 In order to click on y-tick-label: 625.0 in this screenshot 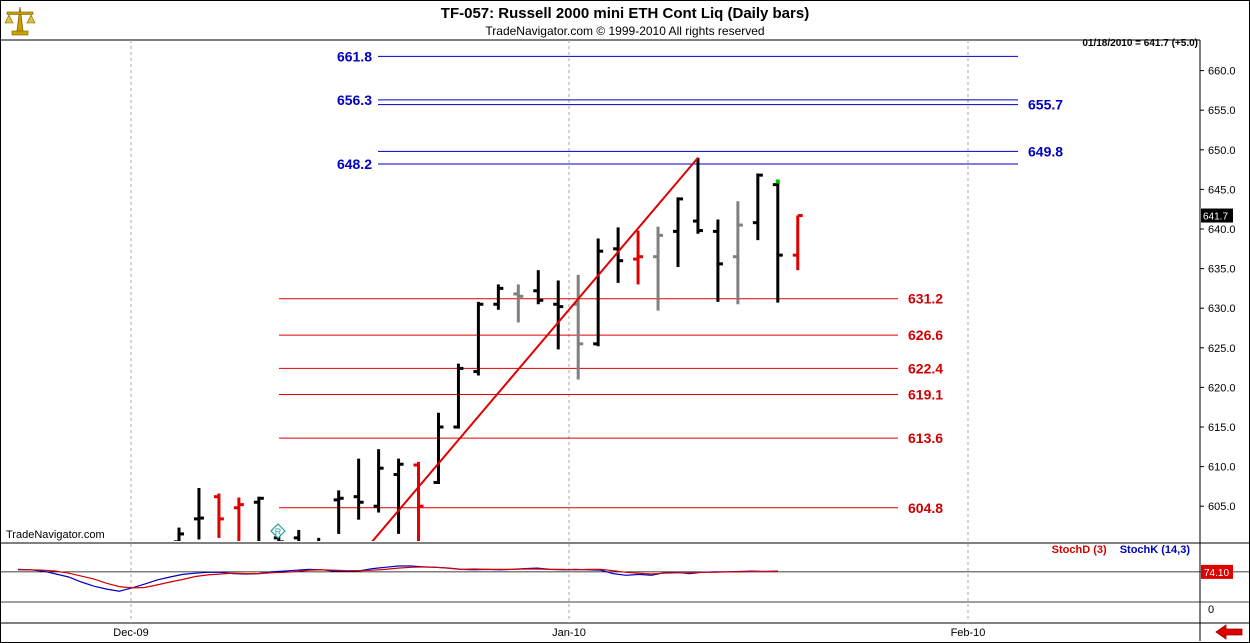, I will do `click(1222, 349)`.